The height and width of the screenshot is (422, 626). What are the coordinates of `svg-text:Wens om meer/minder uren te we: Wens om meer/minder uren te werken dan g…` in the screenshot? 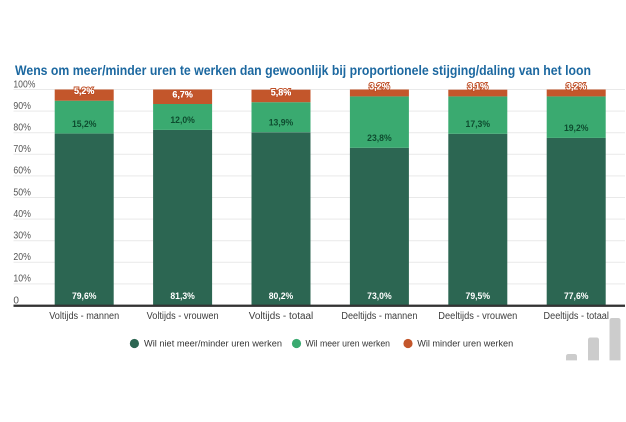 It's located at (303, 70).